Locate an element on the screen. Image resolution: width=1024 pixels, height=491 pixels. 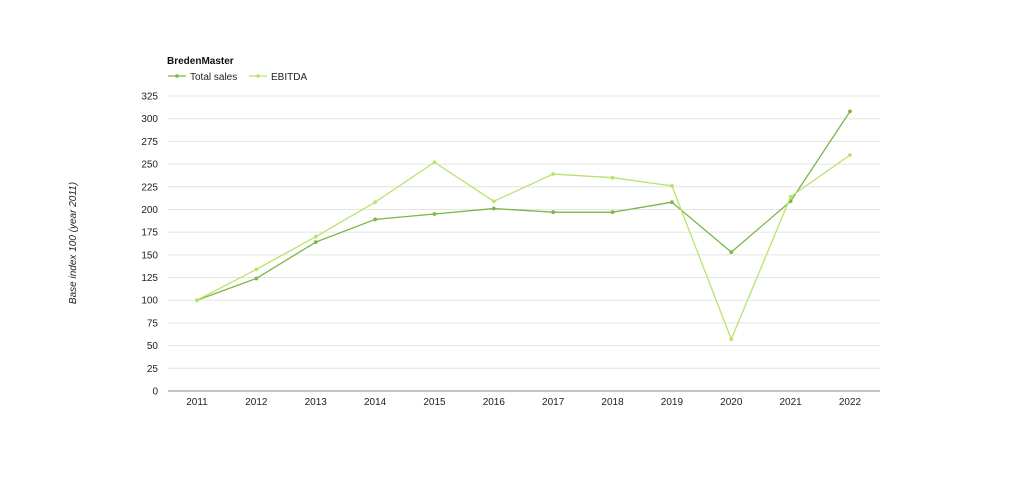
x-tick-label: 2015 is located at coordinates (434, 402).